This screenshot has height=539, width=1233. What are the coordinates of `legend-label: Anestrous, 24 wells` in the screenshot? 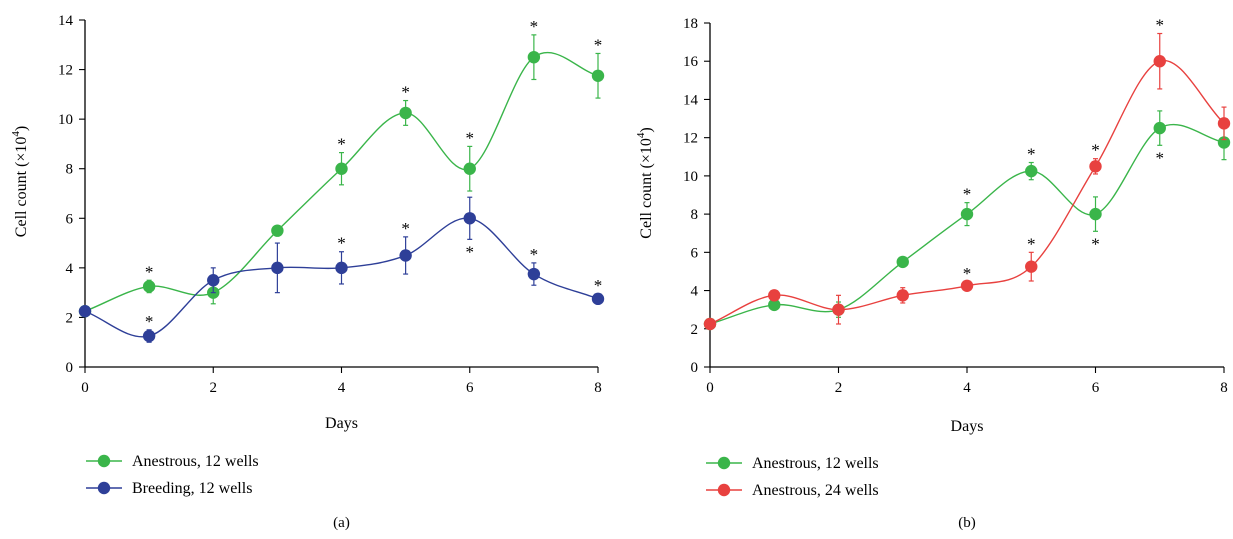 It's located at (815, 490).